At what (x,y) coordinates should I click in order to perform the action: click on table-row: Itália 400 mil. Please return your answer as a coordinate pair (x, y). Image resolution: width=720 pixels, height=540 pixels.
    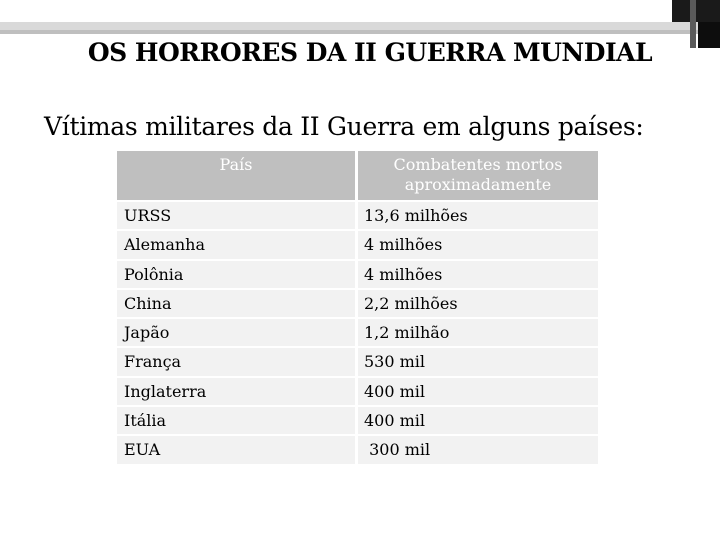
    Looking at the image, I should click on (357, 422).